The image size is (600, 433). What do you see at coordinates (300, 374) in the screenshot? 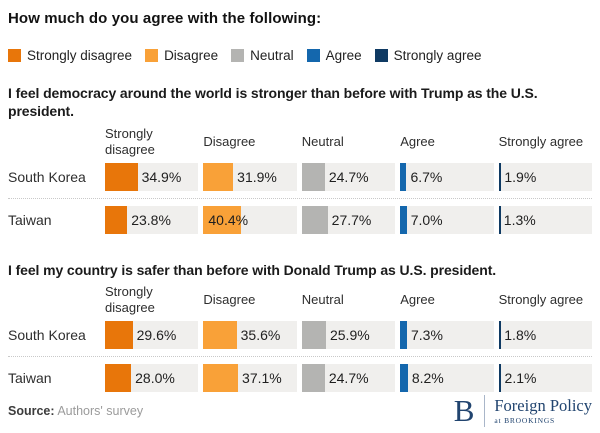
I see `table-row-taiwan: Taiwan 28.0% 37.1% 24.7% 8.2%` at bounding box center [300, 374].